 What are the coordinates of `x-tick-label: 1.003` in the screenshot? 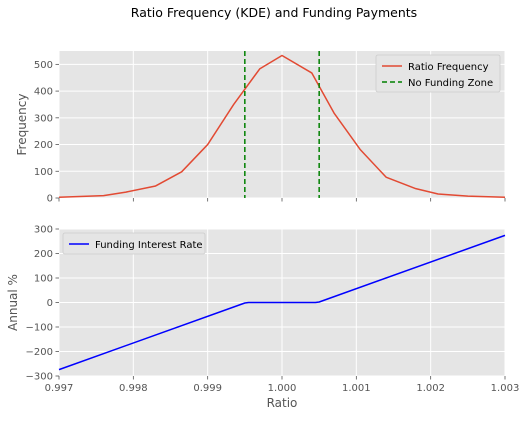 It's located at (505, 388).